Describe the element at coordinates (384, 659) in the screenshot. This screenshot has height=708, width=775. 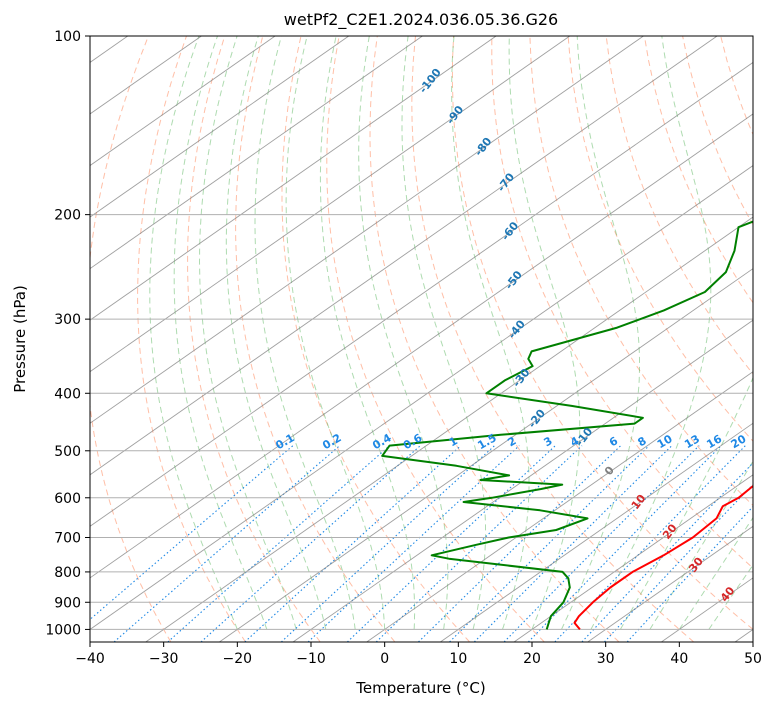
I see `x-tick-label: 0` at that location.